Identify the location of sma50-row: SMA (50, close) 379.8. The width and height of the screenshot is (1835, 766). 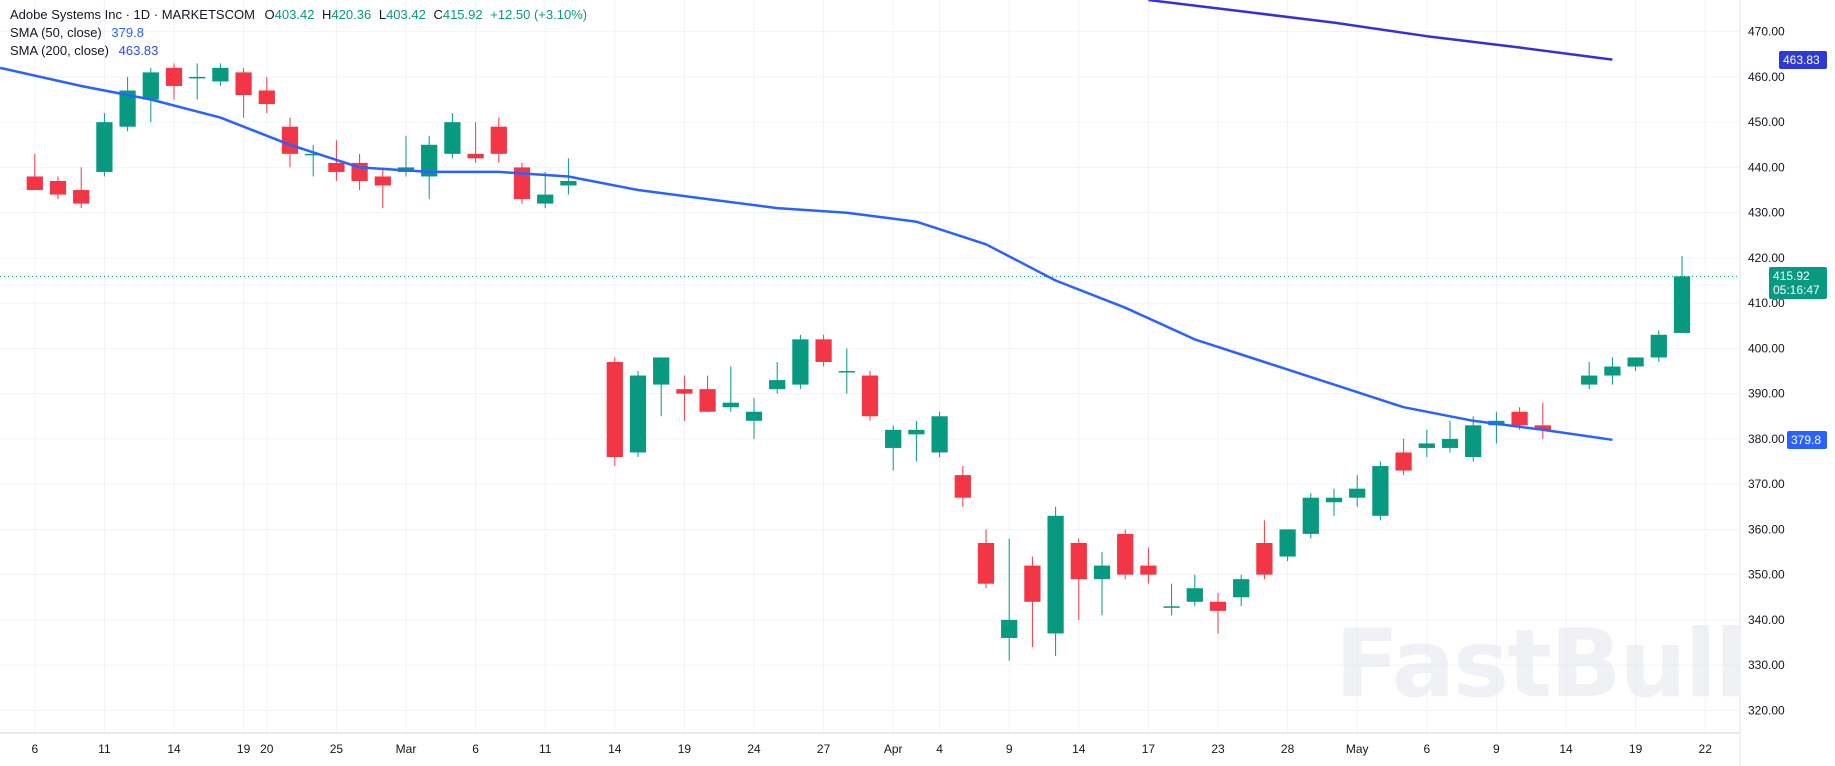
(298, 33).